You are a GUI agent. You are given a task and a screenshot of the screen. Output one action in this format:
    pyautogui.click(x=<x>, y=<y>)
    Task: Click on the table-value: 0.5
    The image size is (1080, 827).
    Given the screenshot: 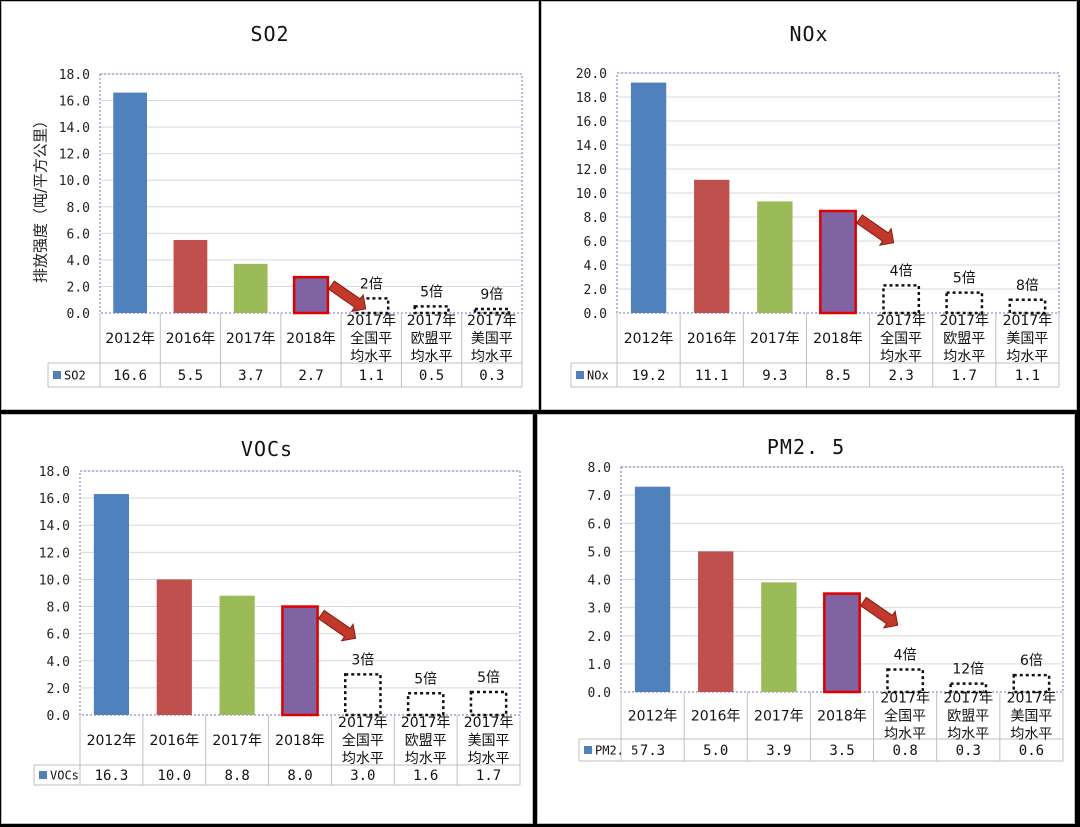 What is the action you would take?
    pyautogui.click(x=431, y=376)
    